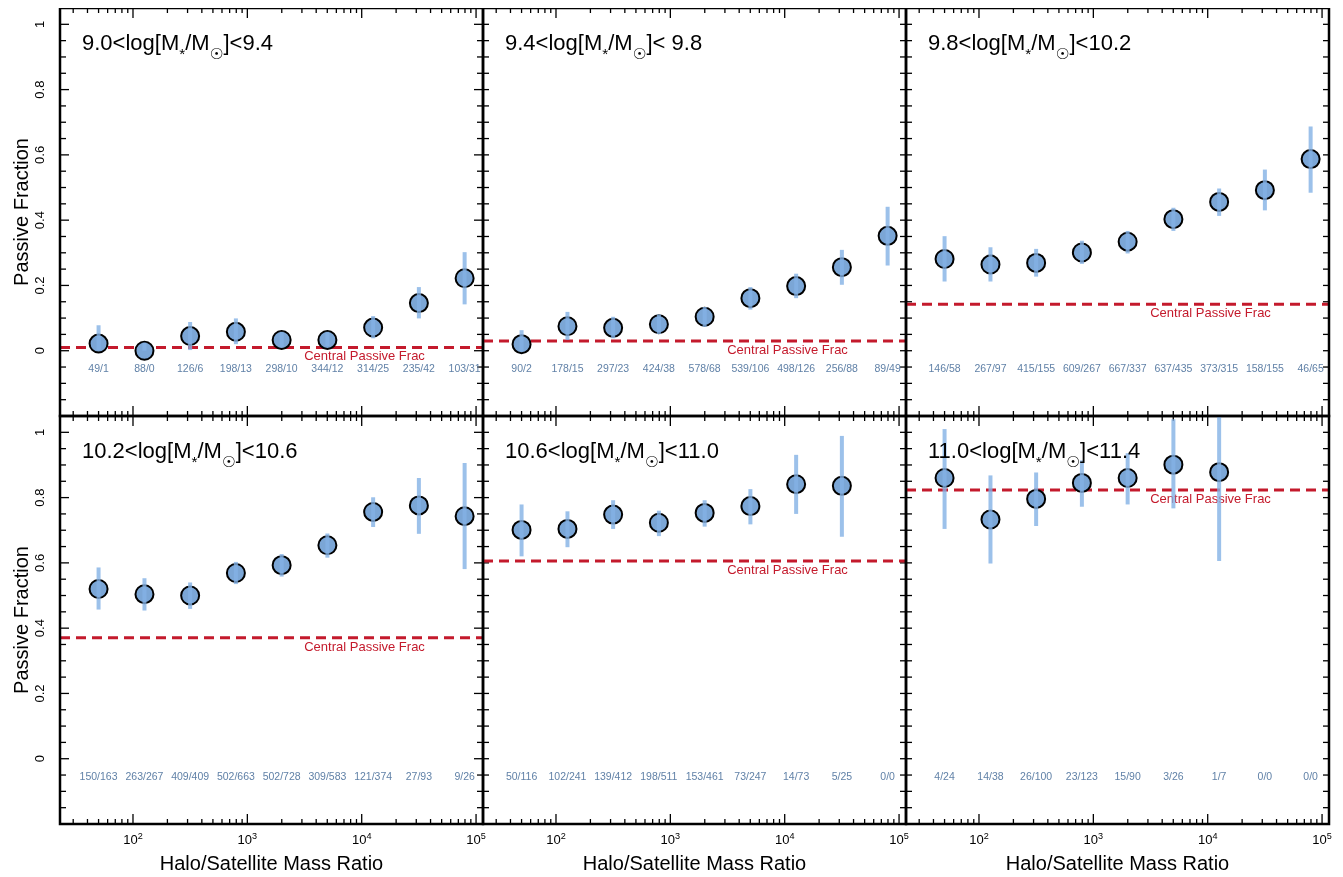 Image resolution: width=1343 pixels, height=877 pixels. What do you see at coordinates (567, 368) in the screenshot?
I see `annotation: 178/15` at bounding box center [567, 368].